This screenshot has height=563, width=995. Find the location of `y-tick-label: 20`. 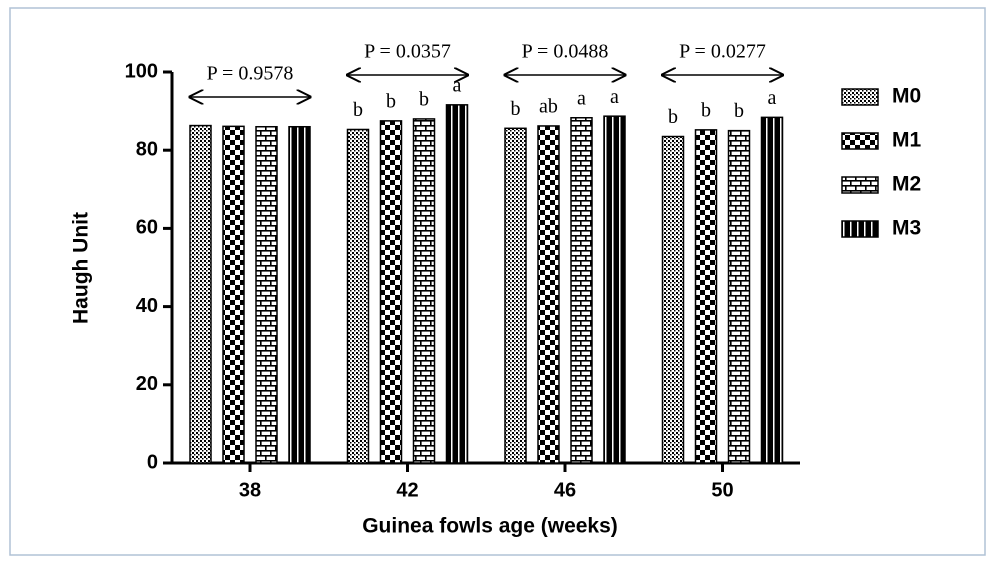

y-tick-label: 20 is located at coordinates (147, 384).